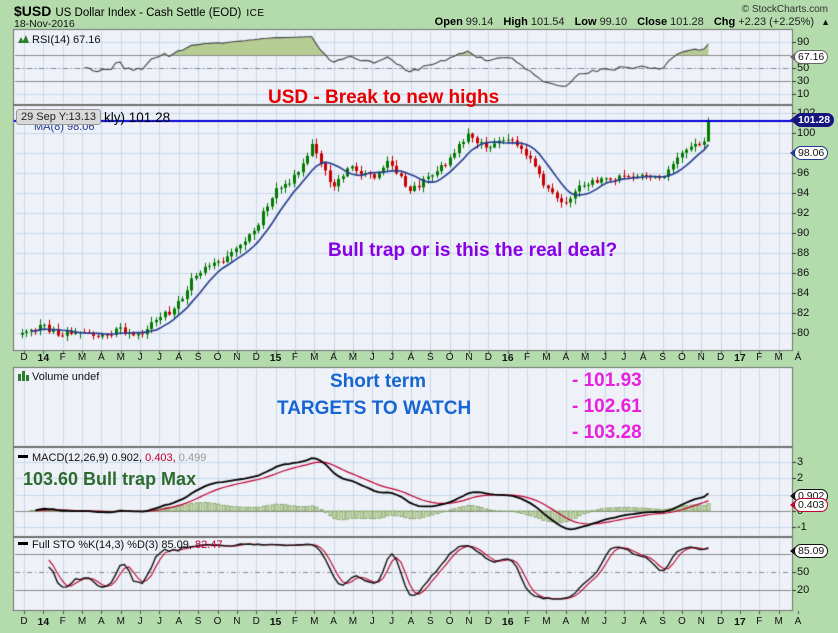 Image resolution: width=838 pixels, height=633 pixels. I want to click on axis-tick-label: 92, so click(803, 213).